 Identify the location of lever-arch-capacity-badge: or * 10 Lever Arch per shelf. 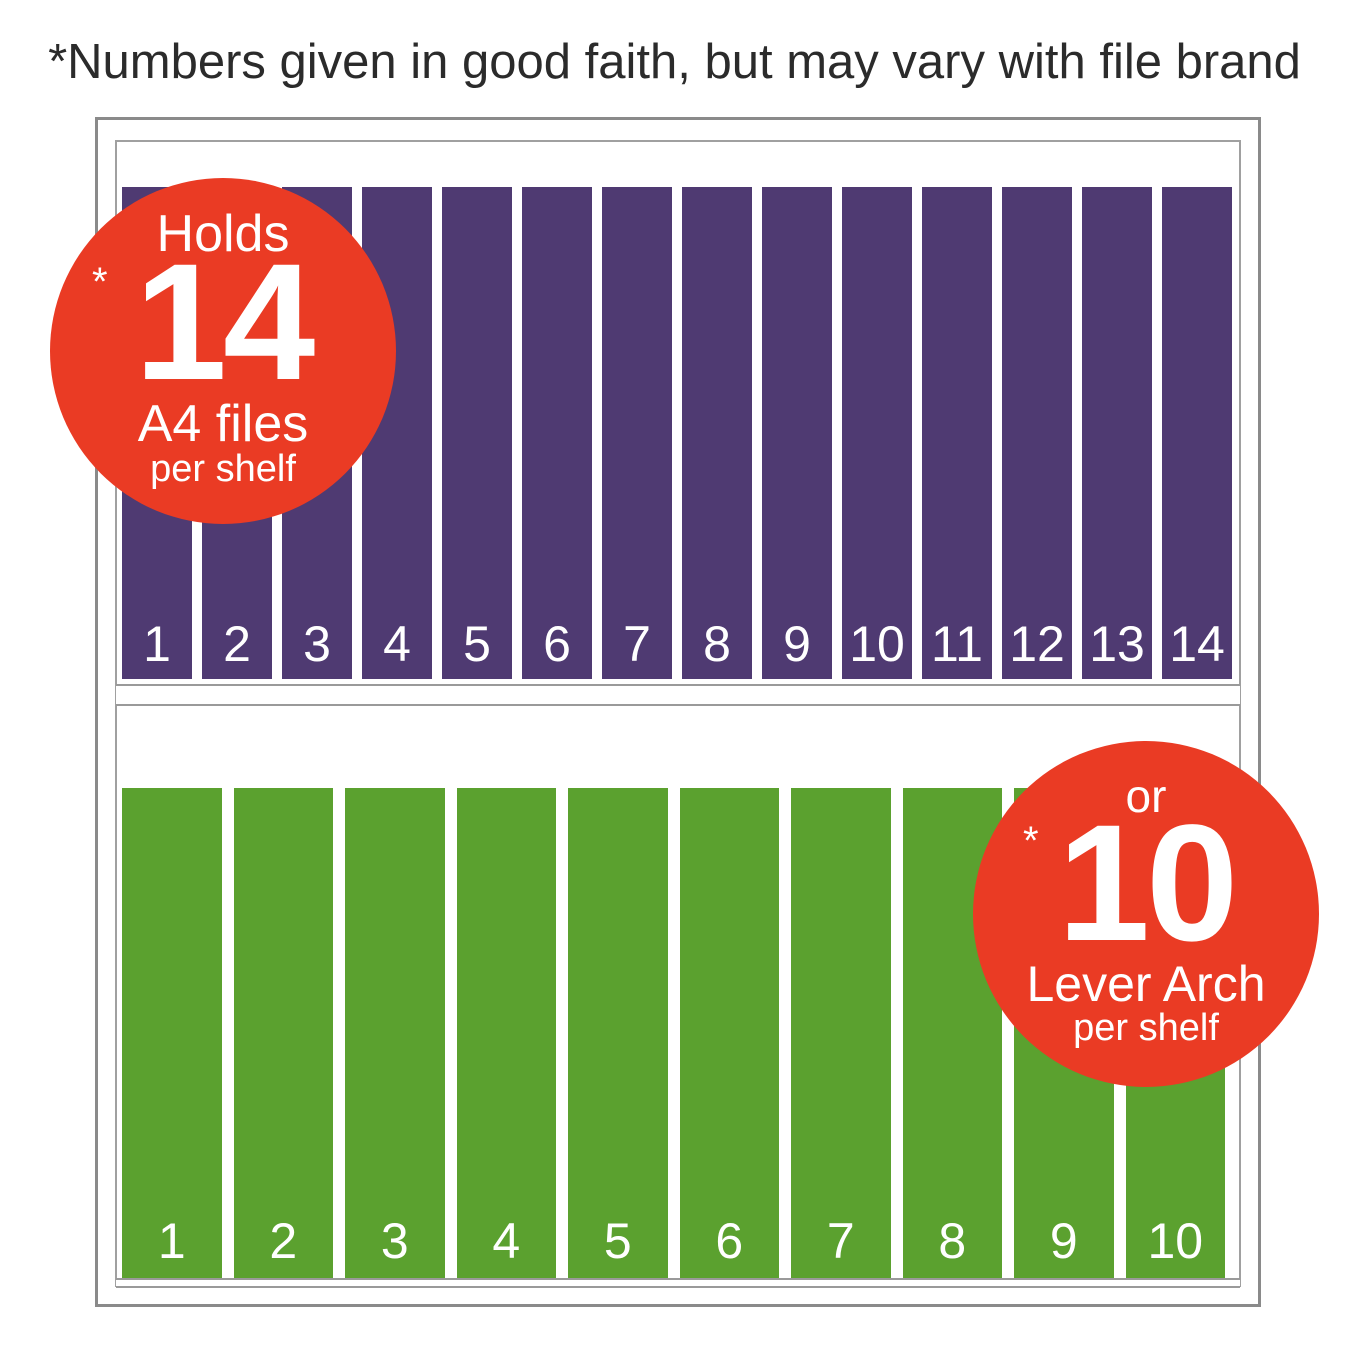
(1146, 914).